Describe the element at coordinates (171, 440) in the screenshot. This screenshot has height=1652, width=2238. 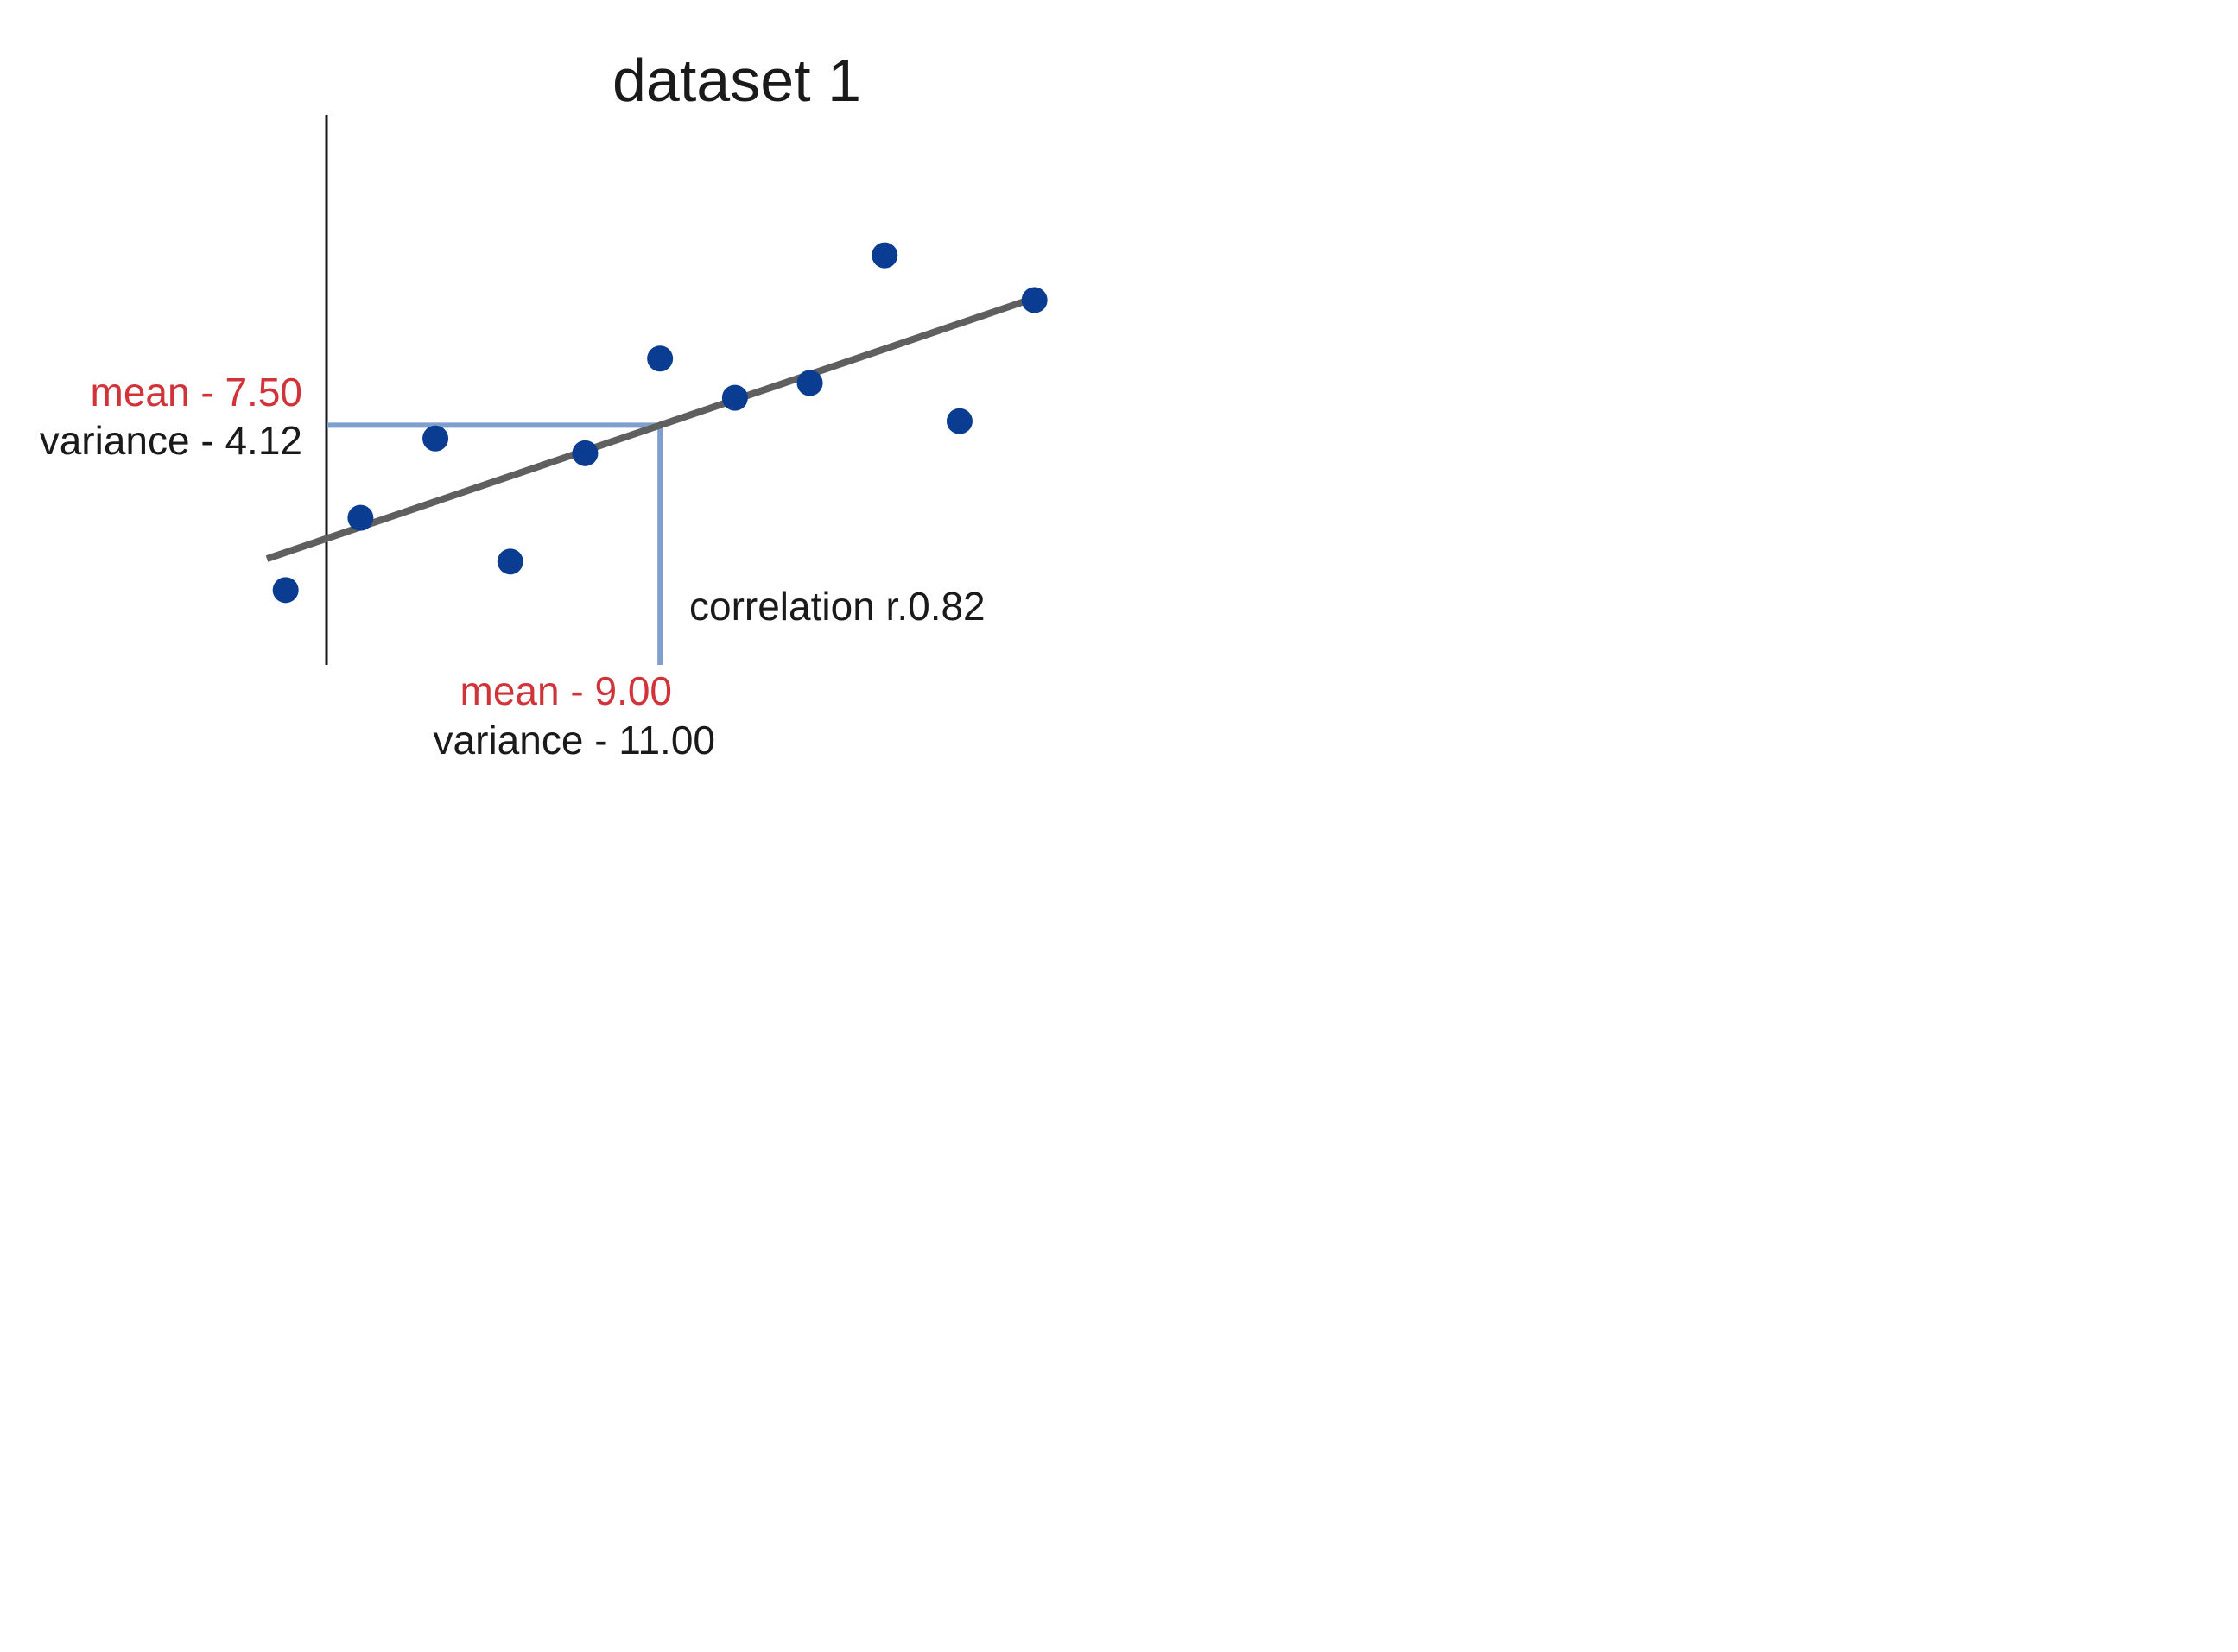
I see `y-variance-label: variance - 4.12` at that location.